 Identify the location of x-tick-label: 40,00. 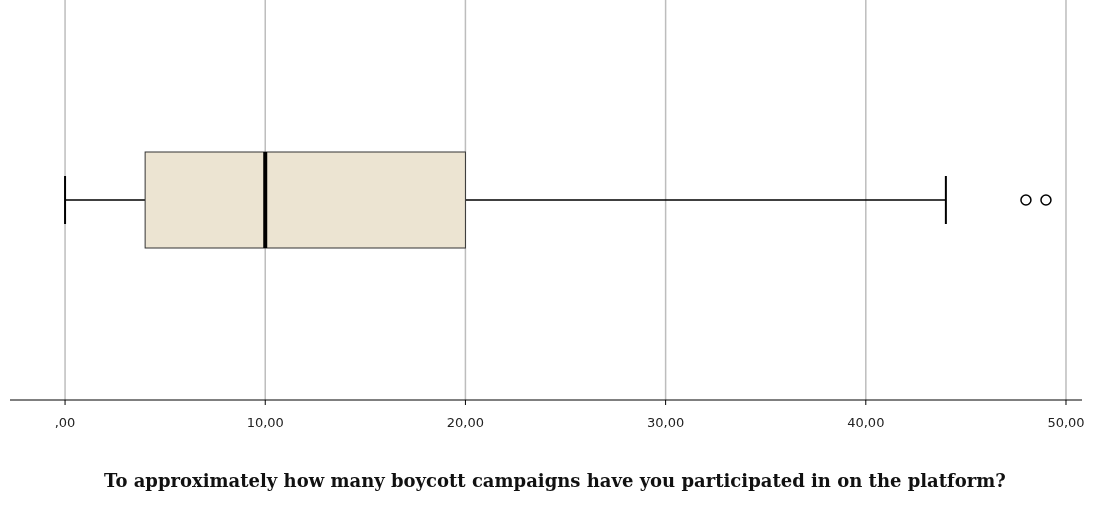
(866, 422).